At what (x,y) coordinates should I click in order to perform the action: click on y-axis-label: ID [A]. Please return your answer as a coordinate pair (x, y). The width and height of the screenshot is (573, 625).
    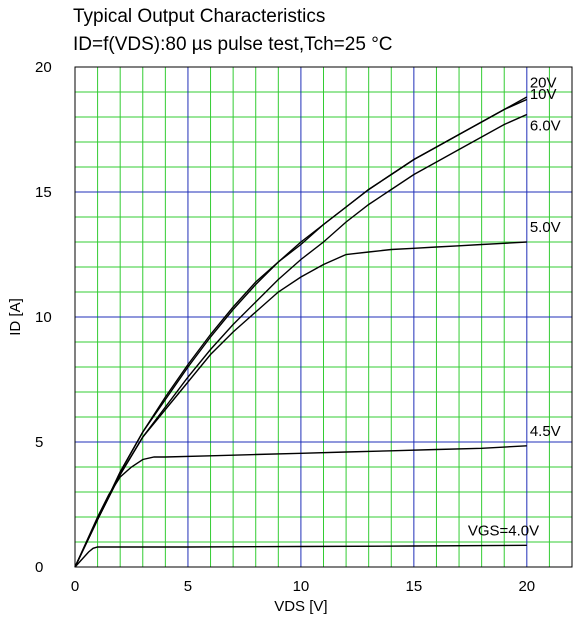
    Looking at the image, I should click on (15, 317).